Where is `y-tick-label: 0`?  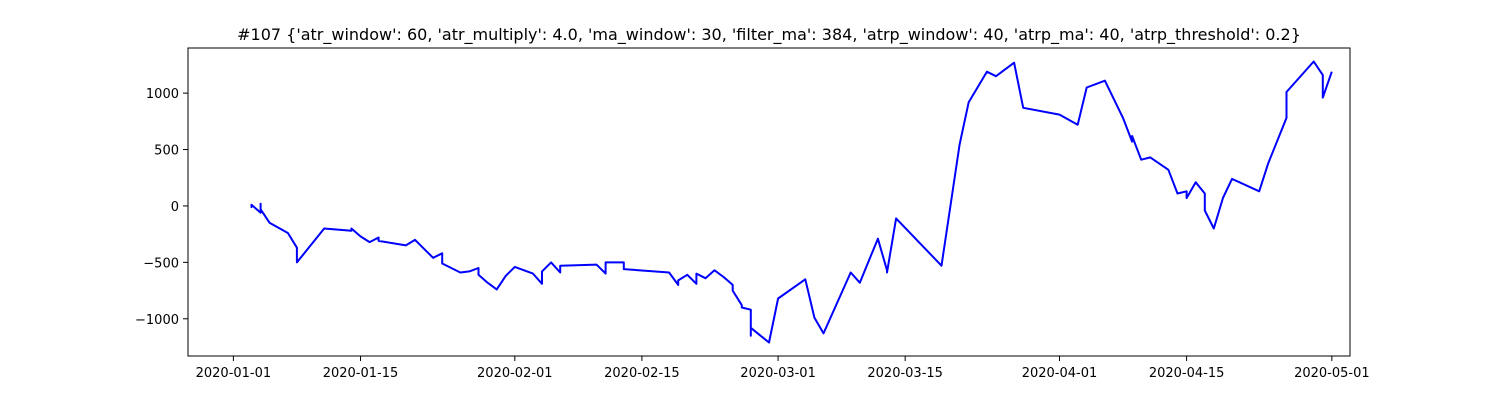
y-tick-label: 0 is located at coordinates (175, 207).